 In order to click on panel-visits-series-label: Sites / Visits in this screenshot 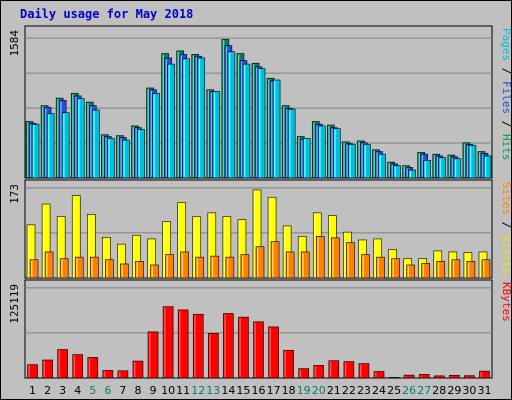, I will do `click(506, 228)`.